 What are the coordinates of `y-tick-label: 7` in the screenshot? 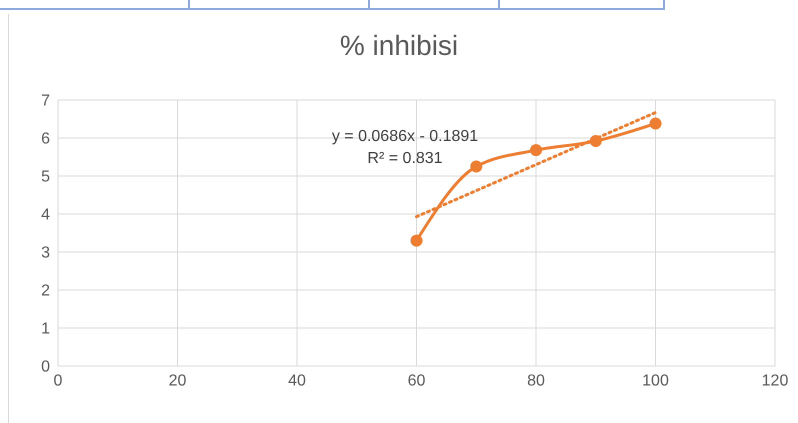 It's located at (45, 101).